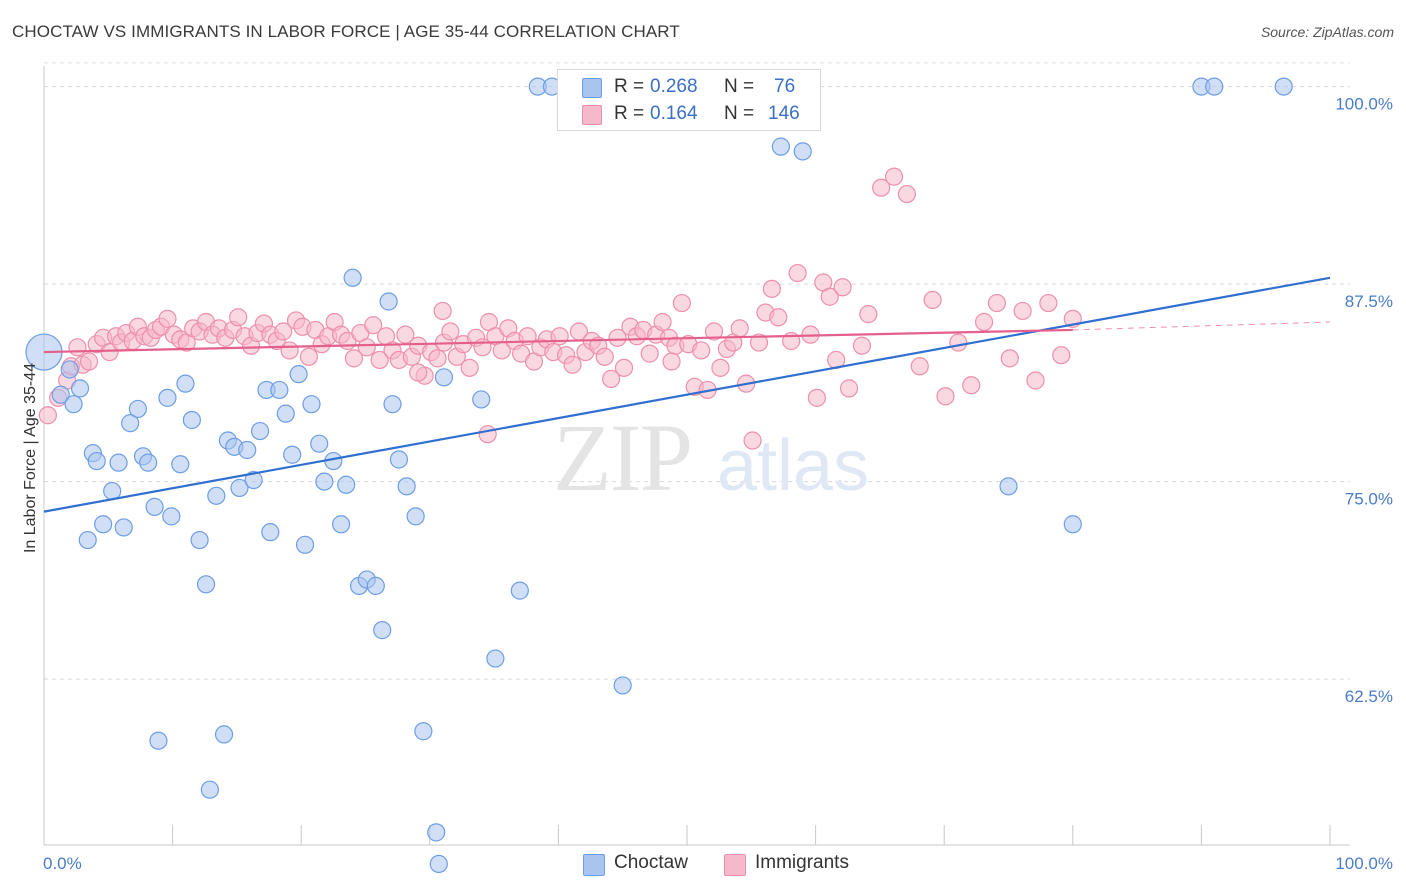 The width and height of the screenshot is (1406, 892). What do you see at coordinates (793, 466) in the screenshot?
I see `watermark-atlas: atlas` at bounding box center [793, 466].